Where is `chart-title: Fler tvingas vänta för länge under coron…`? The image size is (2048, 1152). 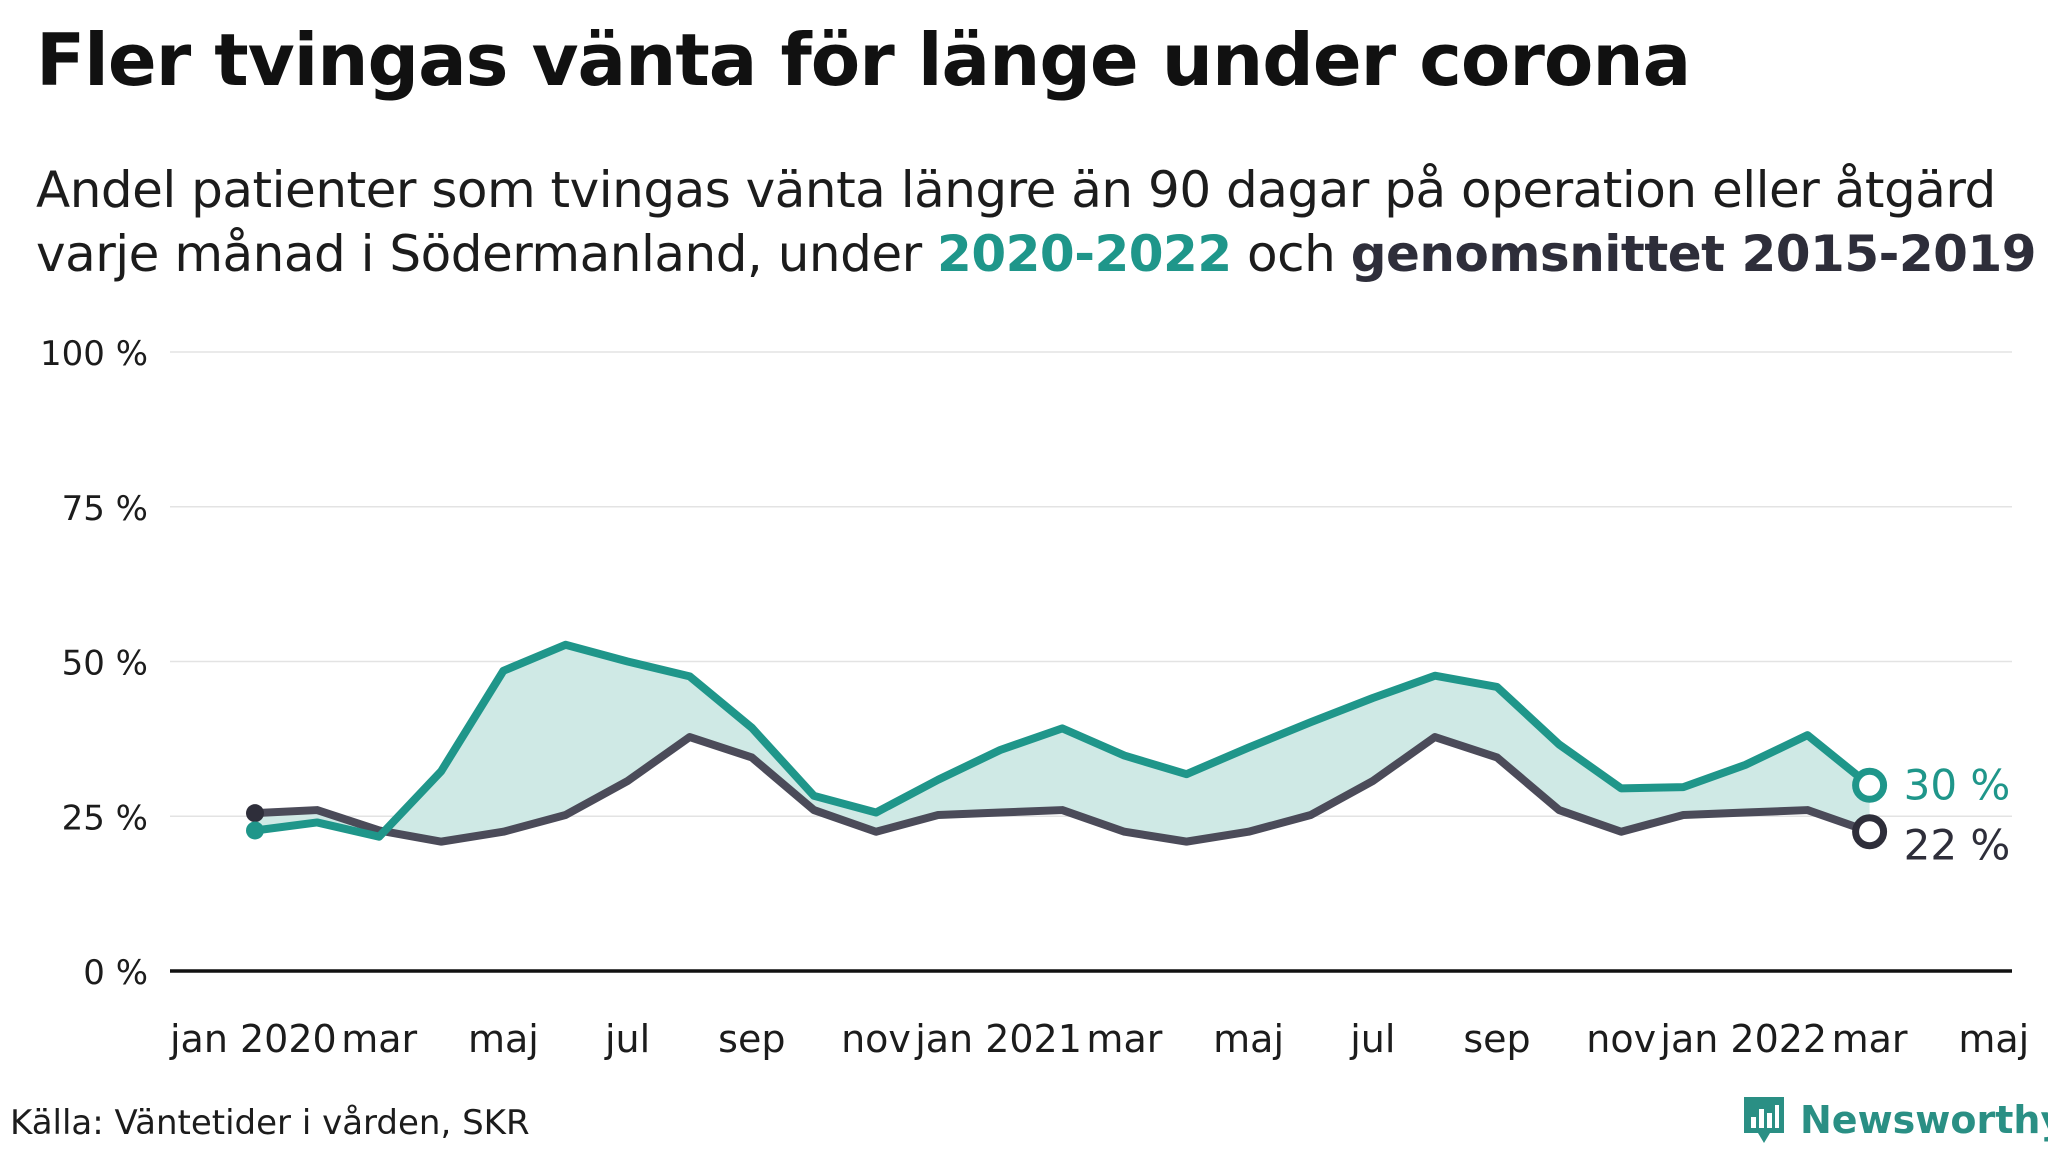 chart-title: Fler tvingas vänta för länge under coron… is located at coordinates (863, 60).